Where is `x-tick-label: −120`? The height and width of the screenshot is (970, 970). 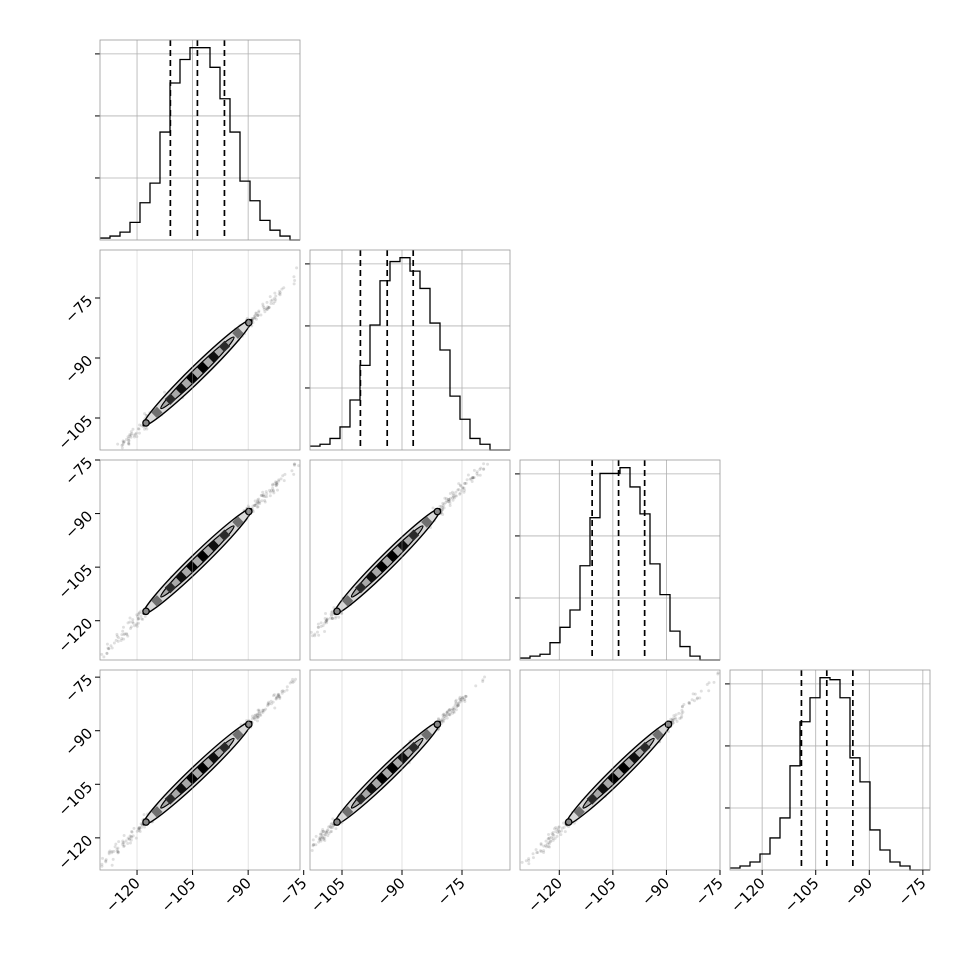 x-tick-label: −120 is located at coordinates (123, 895).